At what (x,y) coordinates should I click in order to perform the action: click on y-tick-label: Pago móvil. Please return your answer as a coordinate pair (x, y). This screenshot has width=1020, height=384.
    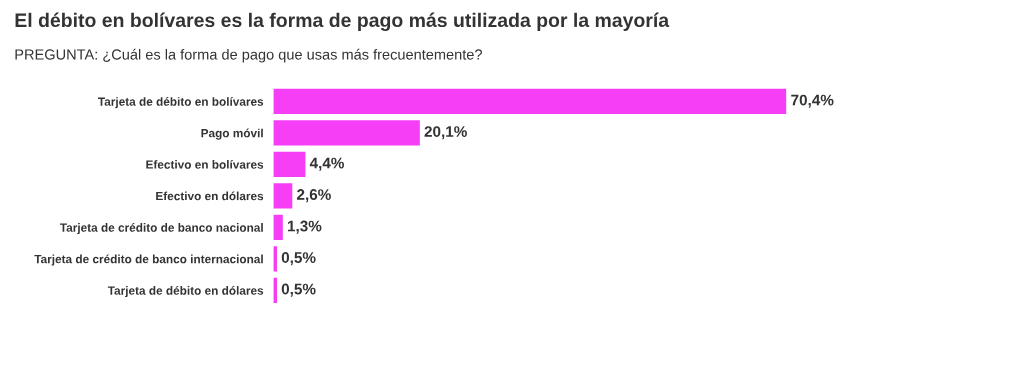
    Looking at the image, I should click on (232, 134).